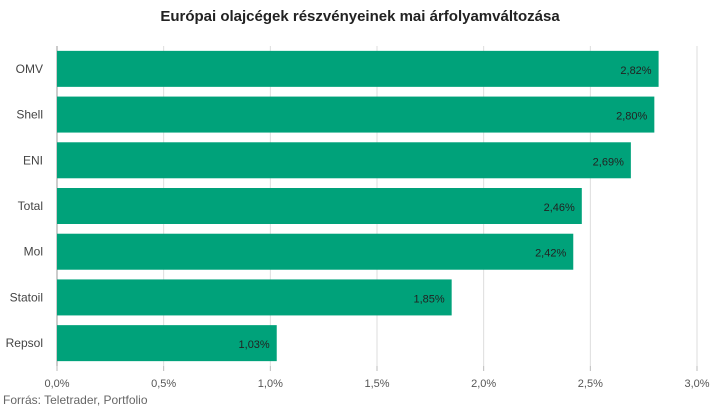 The width and height of the screenshot is (720, 417). What do you see at coordinates (270, 384) in the screenshot?
I see `x-tick-label: 1,0%` at bounding box center [270, 384].